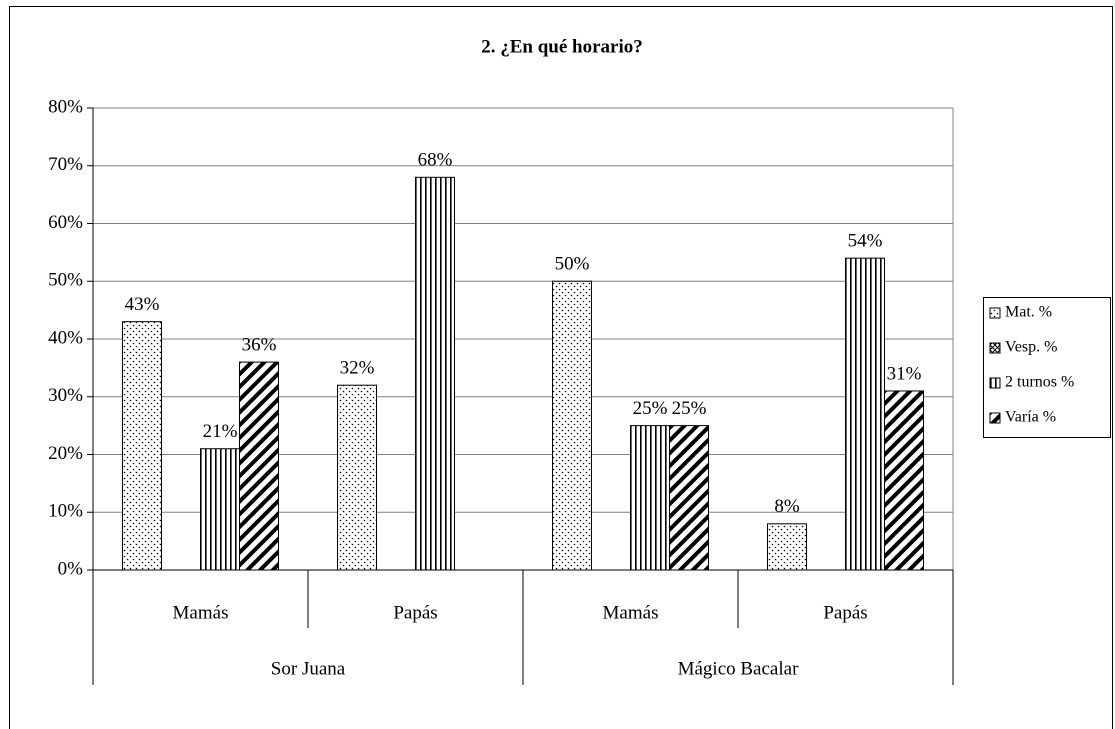 This screenshot has height=729, width=1115. I want to click on legend-label: Mat. %, so click(1028, 312).